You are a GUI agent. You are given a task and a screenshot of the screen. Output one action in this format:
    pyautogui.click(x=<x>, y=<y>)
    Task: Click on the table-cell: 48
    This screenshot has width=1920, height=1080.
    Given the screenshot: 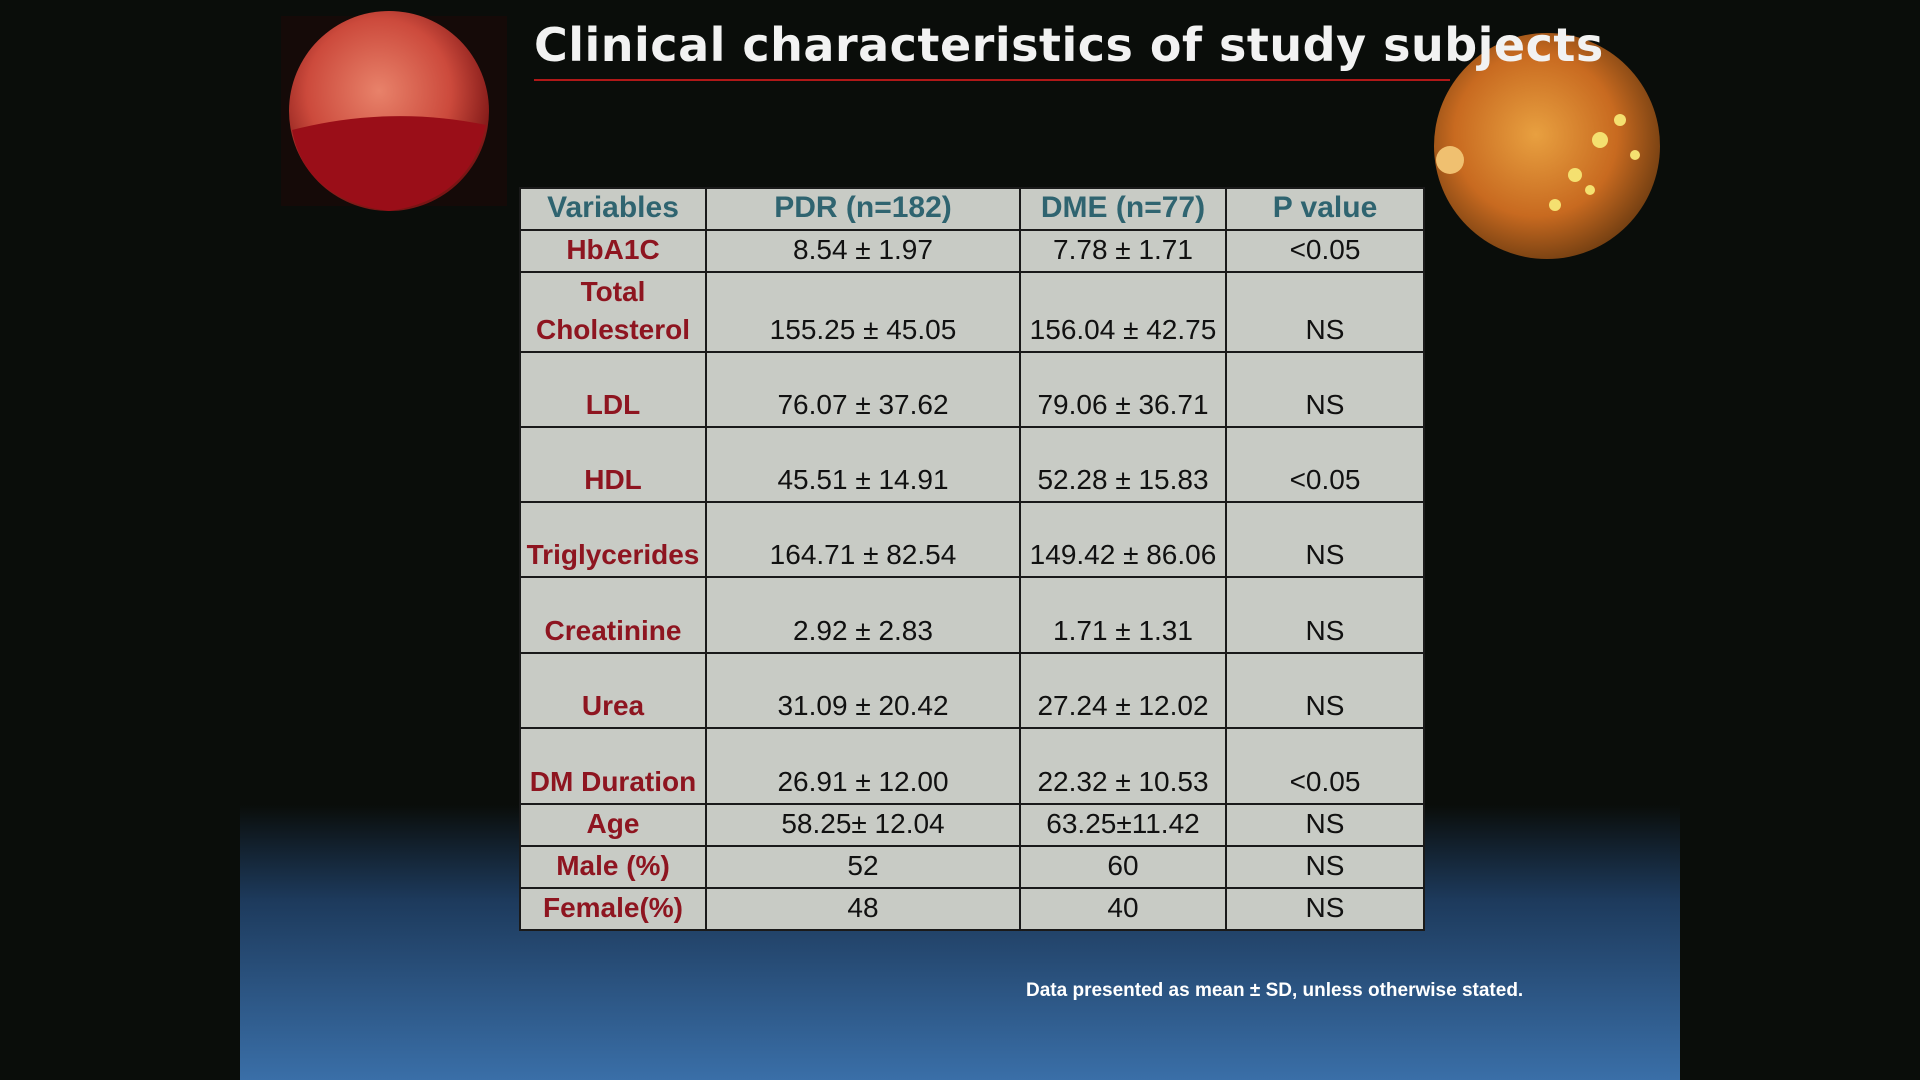 What is the action you would take?
    pyautogui.click(x=863, y=909)
    